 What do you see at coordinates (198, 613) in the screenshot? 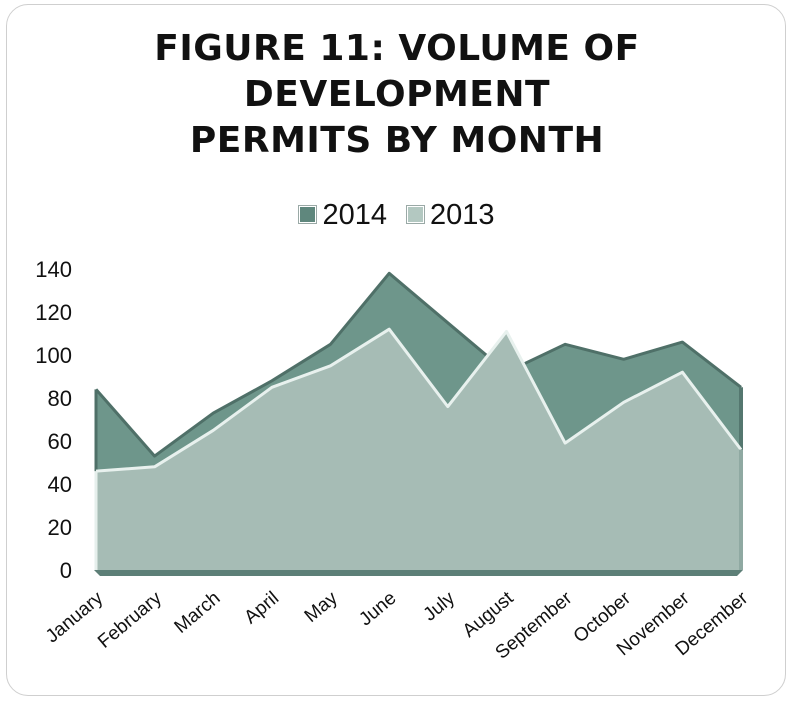
I see `x-tick-march: March` at bounding box center [198, 613].